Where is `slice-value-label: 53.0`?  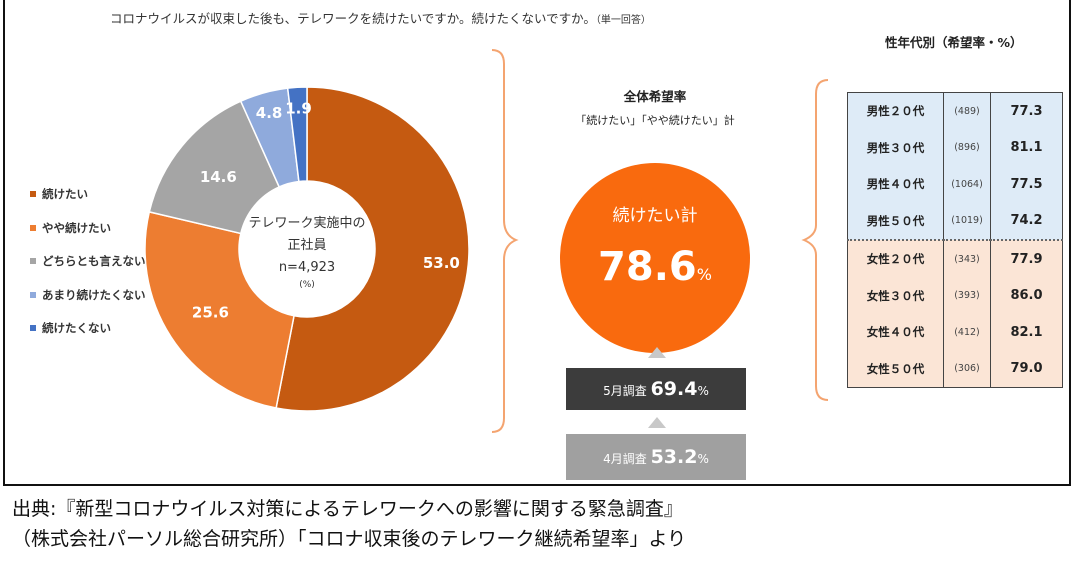 slice-value-label: 53.0 is located at coordinates (441, 263).